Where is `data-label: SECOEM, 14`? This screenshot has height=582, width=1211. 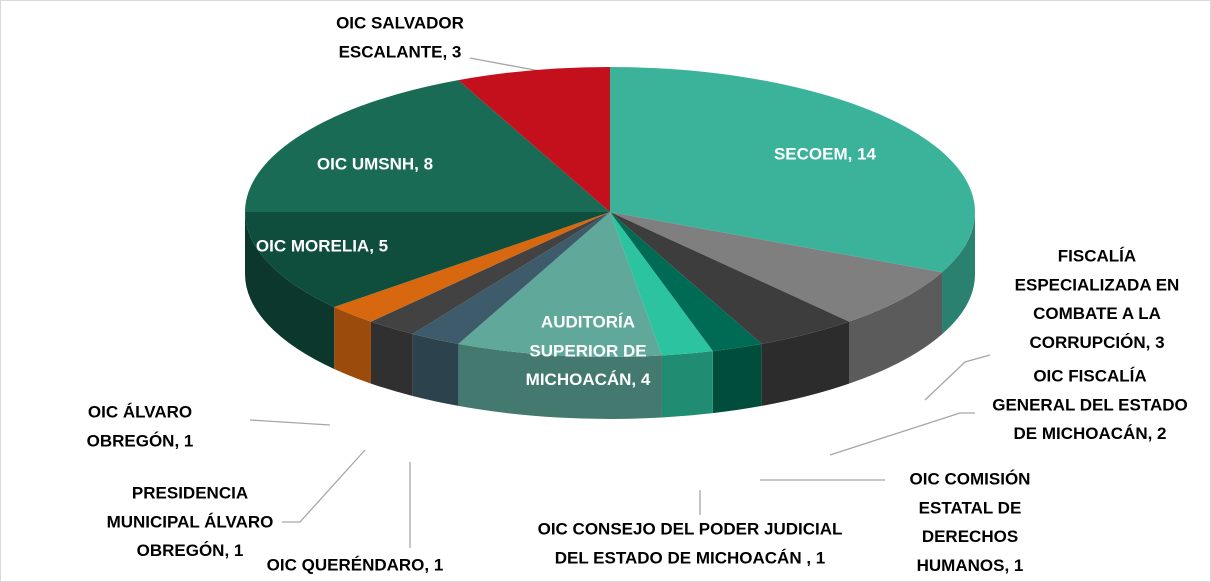 data-label: SECOEM, 14 is located at coordinates (825, 153).